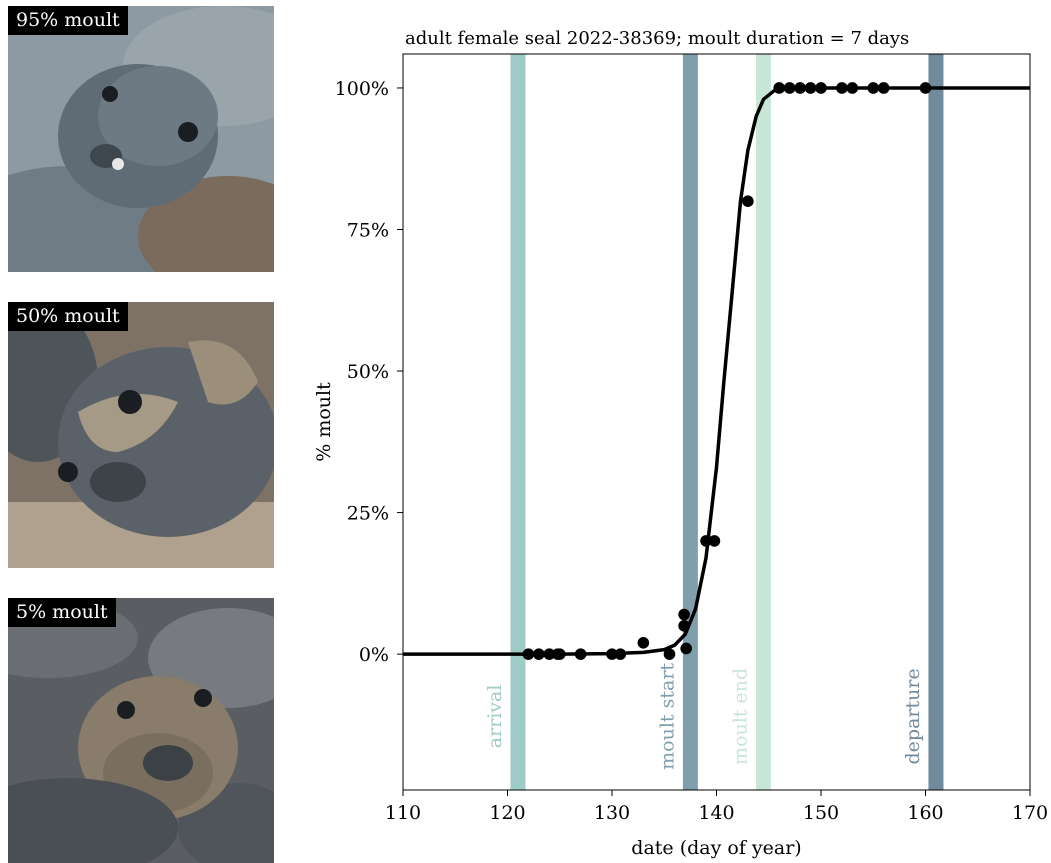 The image size is (1051, 863). I want to click on label-departure: departure, so click(913, 716).